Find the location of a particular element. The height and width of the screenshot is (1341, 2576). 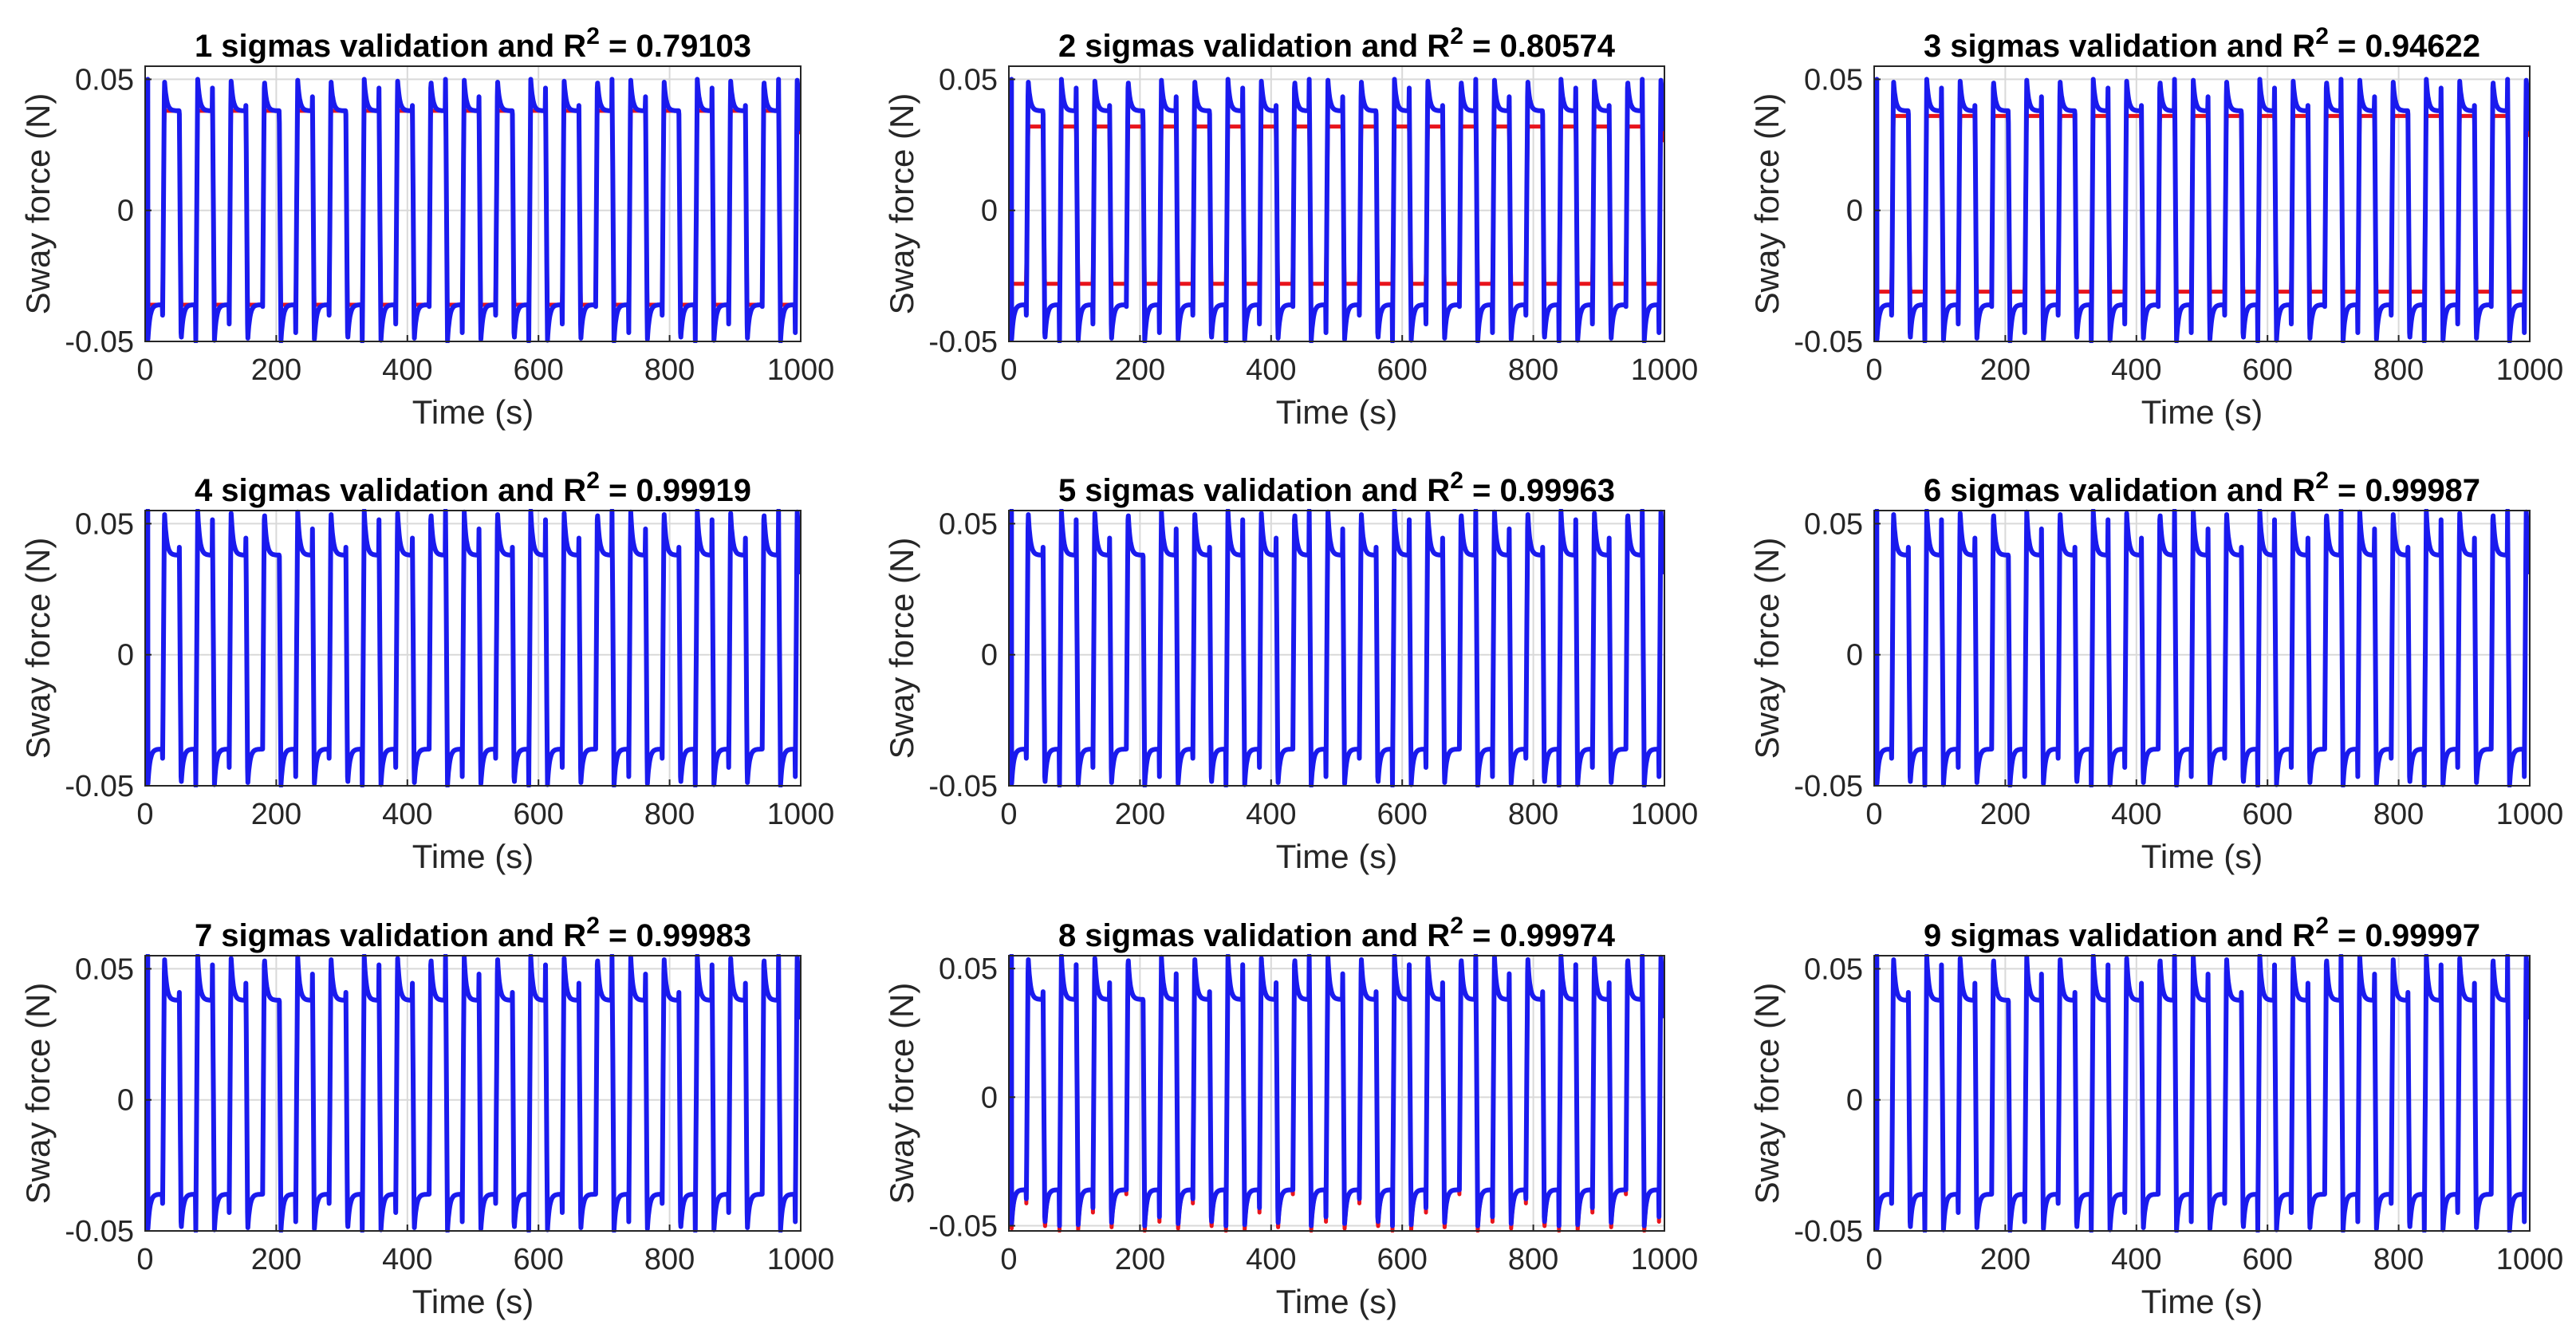

title-text: 3 sigmas validation and R is located at coordinates (2119, 46).